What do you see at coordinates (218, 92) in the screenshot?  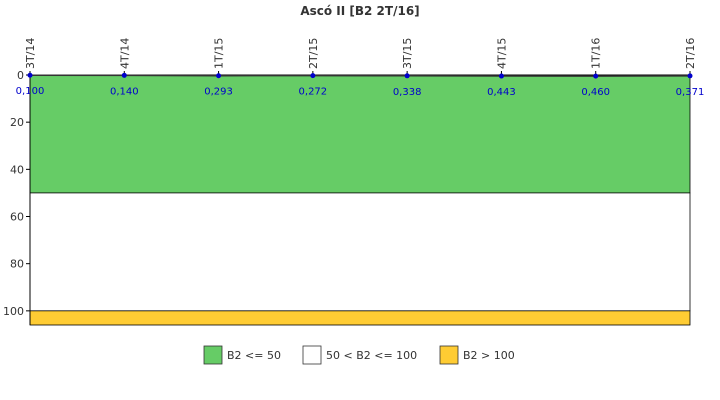 I see `data-label: 0,293` at bounding box center [218, 92].